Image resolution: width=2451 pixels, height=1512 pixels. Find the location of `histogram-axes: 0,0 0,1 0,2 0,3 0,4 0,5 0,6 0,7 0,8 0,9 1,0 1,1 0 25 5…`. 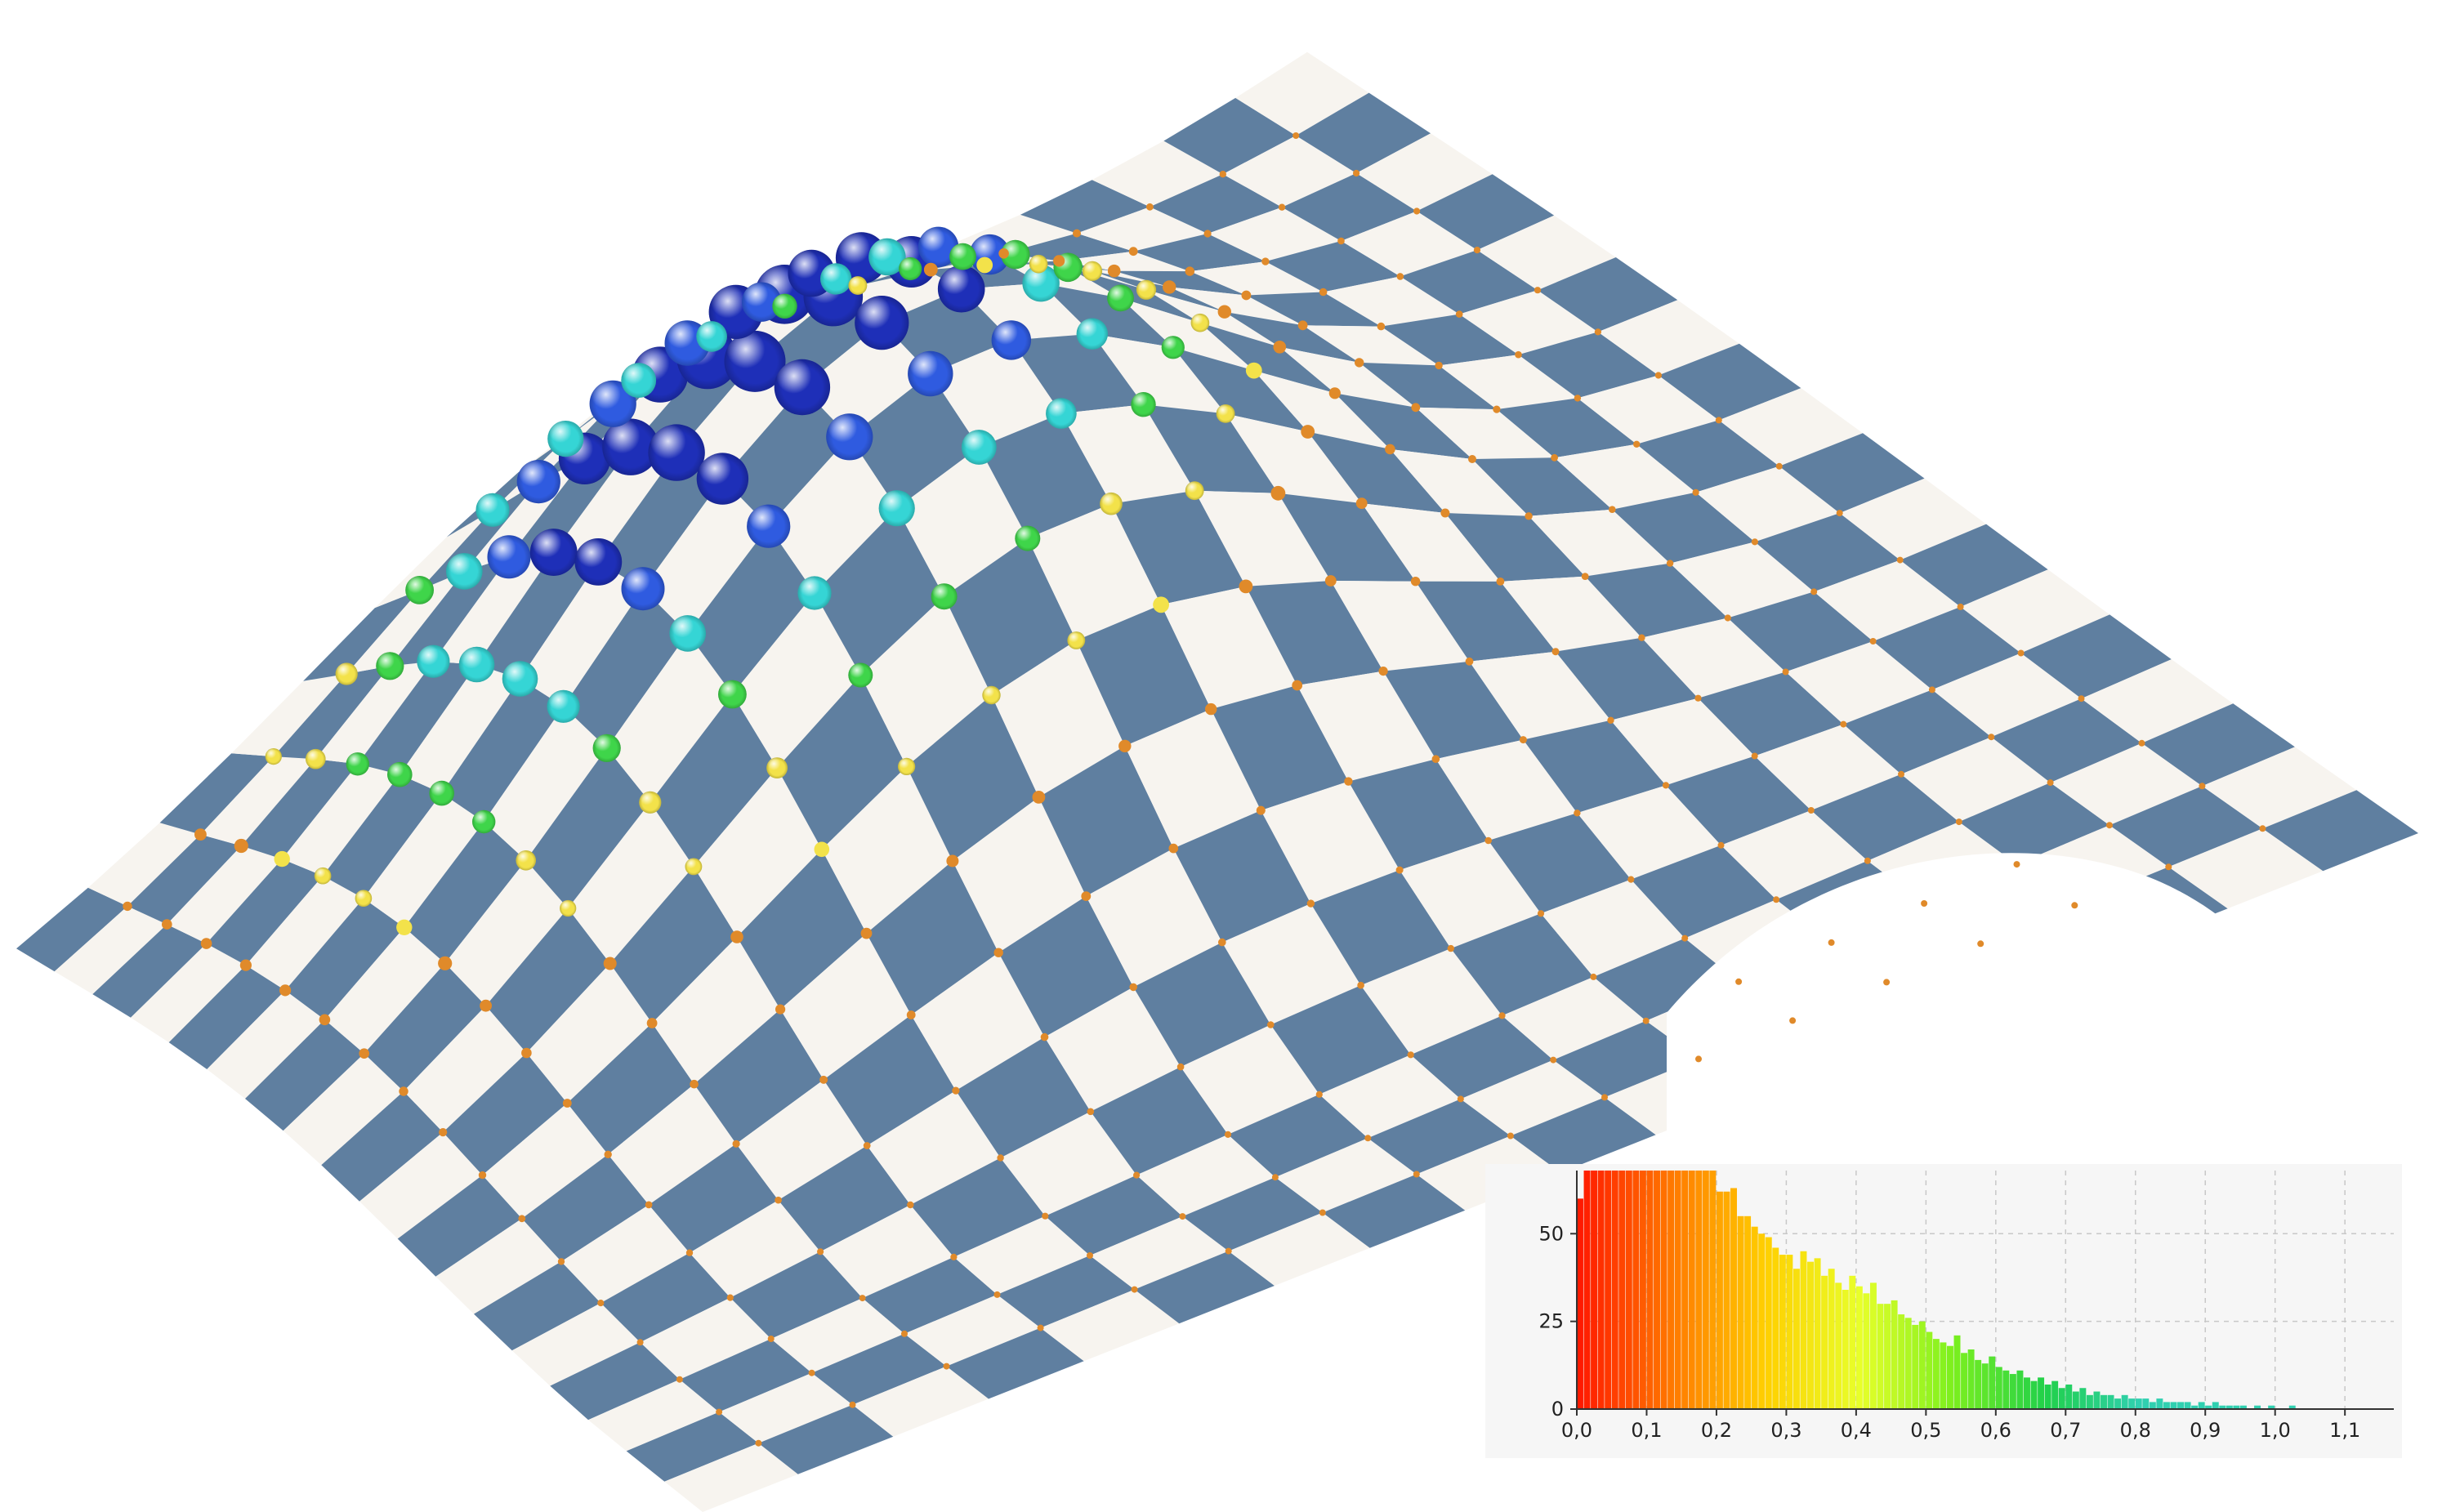

histogram-axes: 0,0 0,1 0,2 0,3 0,4 0,5 0,6 0,7 0,8 0,9 1,0 1,1 0 25 5… is located at coordinates (1966, 1307).